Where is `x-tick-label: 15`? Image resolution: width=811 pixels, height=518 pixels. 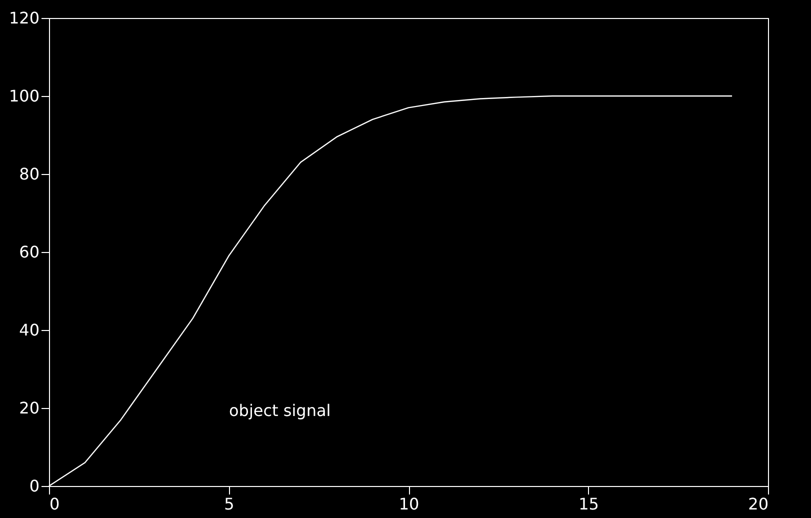 x-tick-label: 15 is located at coordinates (588, 504).